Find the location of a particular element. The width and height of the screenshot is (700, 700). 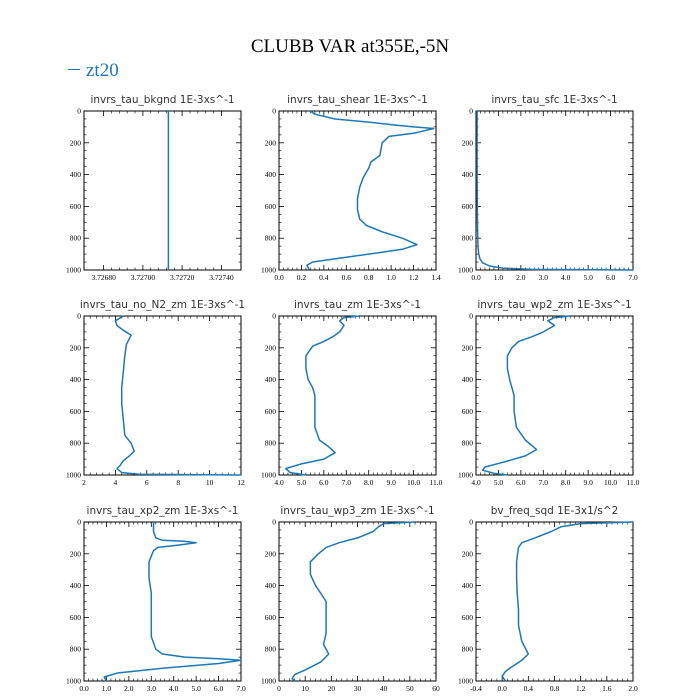

x-tick-label: 9.0 is located at coordinates (391, 482).